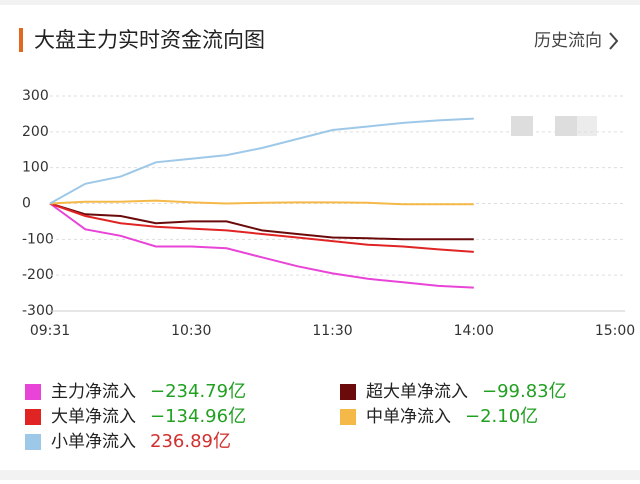  What do you see at coordinates (190, 441) in the screenshot?
I see `legend-total: 236.89亿` at bounding box center [190, 441].